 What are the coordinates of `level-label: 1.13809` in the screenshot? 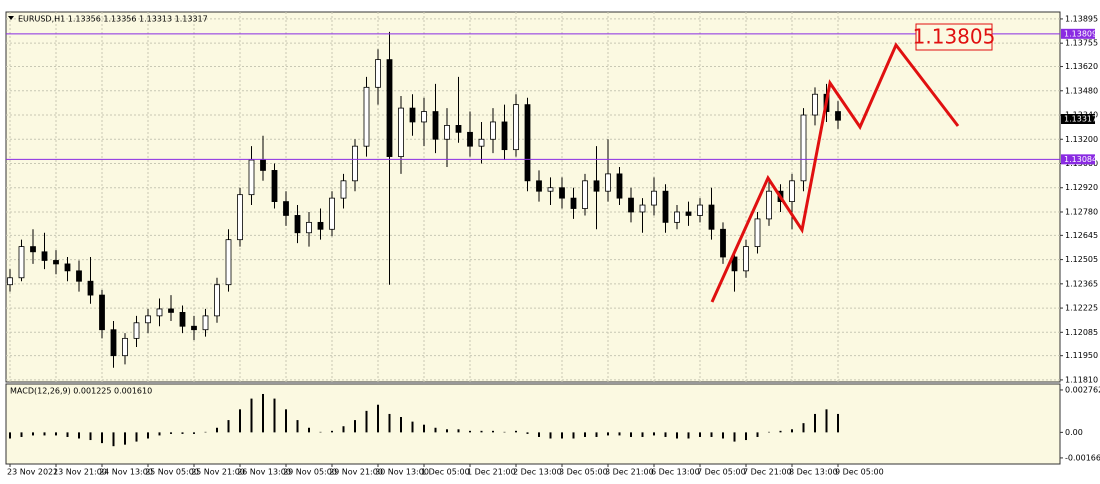 It's located at (1080, 33).